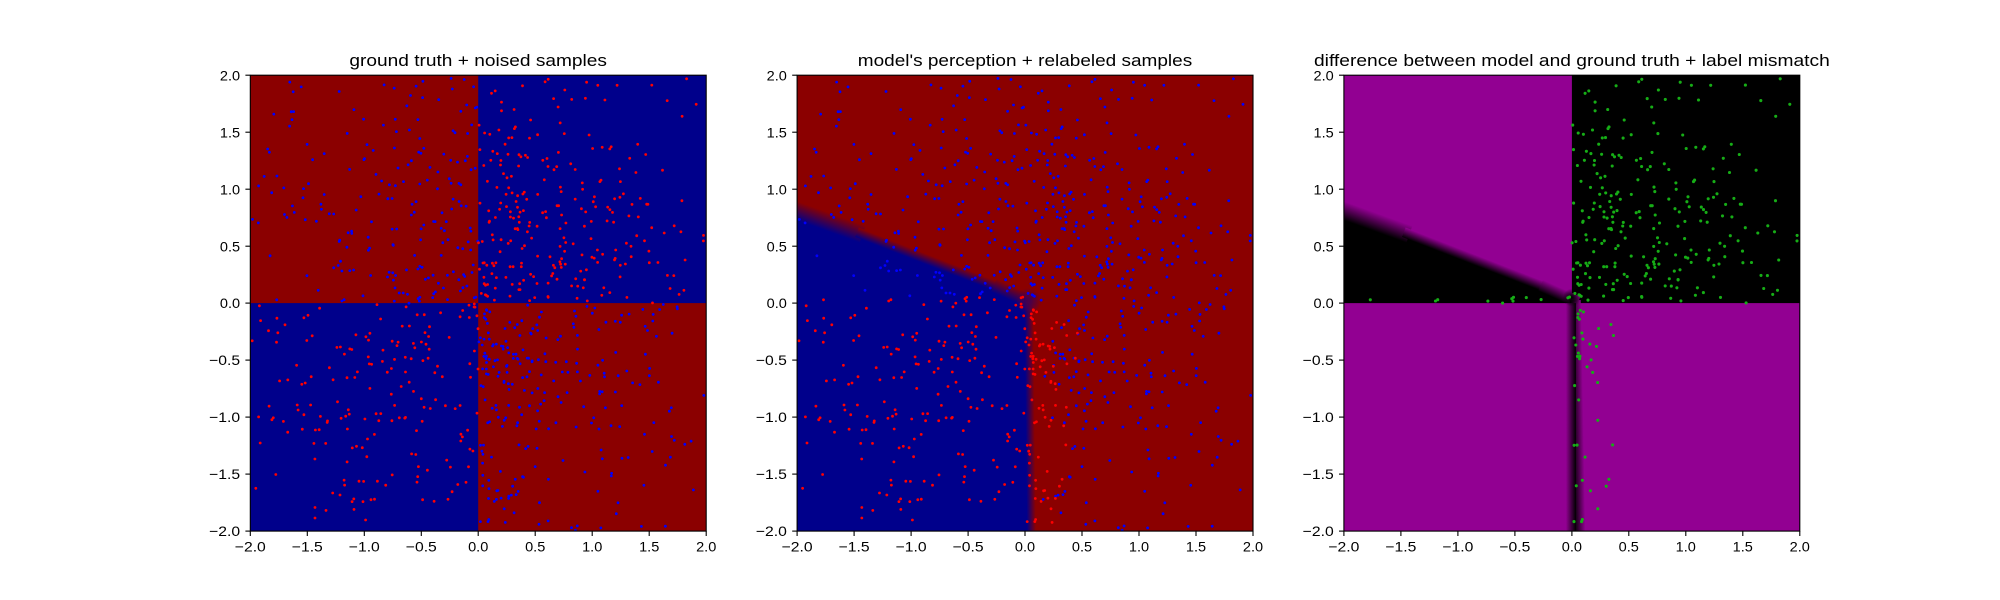 The image size is (2000, 600). What do you see at coordinates (1025, 60) in the screenshot?
I see `svg-text:model's perception + relabeled: model's perception + relabeled samples` at bounding box center [1025, 60].